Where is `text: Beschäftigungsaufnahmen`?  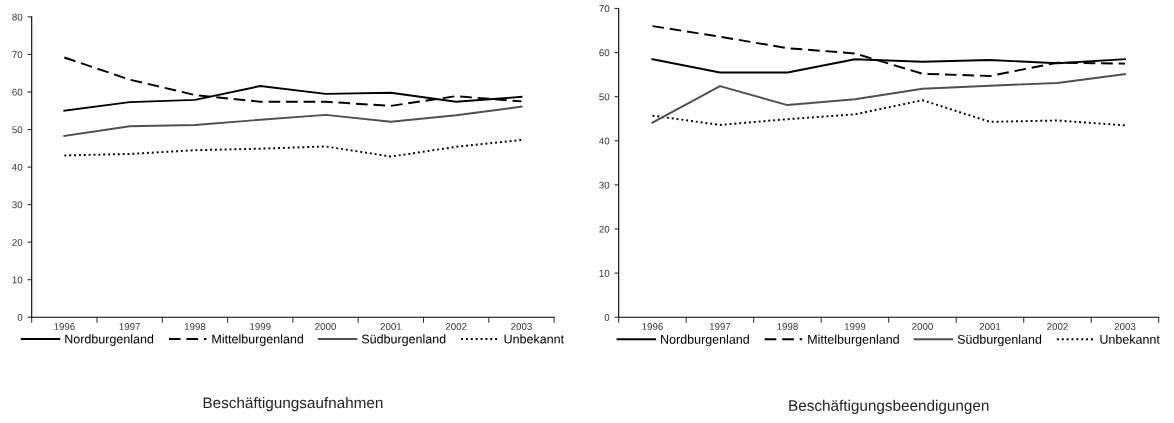
text: Beschäftigungsaufnahmen is located at coordinates (293, 404).